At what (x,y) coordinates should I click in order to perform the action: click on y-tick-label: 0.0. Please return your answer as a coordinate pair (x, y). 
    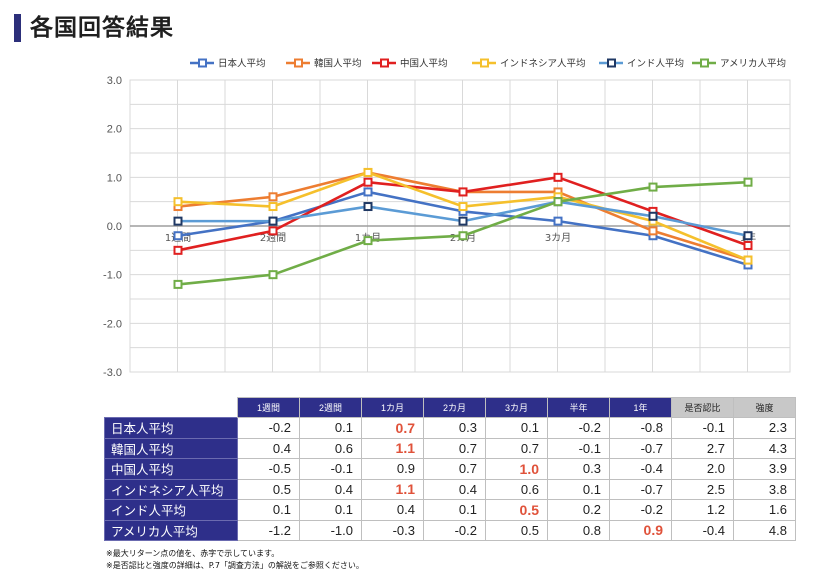
    Looking at the image, I should click on (114, 227).